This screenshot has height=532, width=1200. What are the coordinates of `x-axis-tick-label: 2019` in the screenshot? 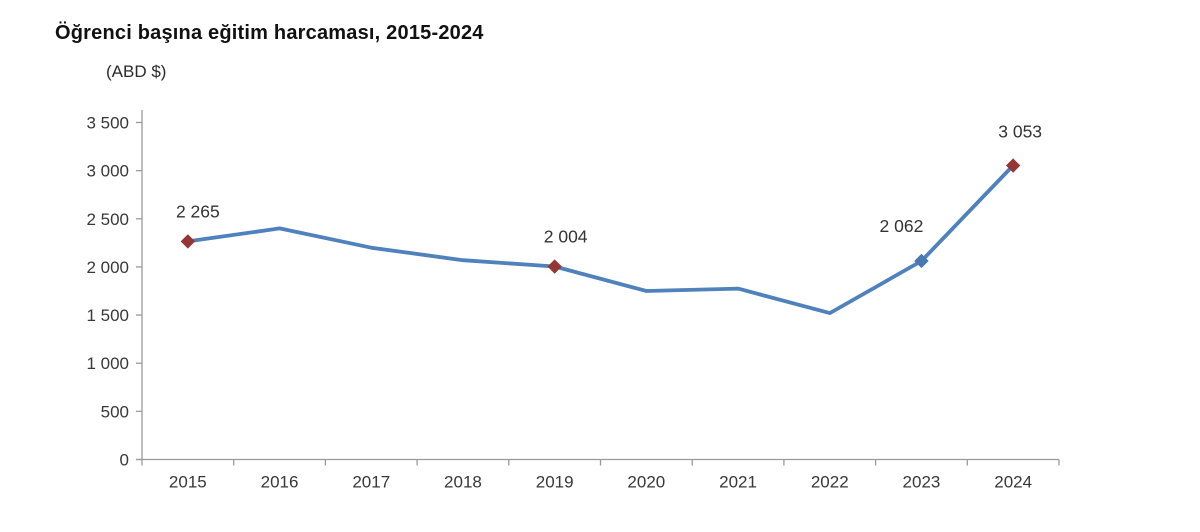 It's located at (555, 482).